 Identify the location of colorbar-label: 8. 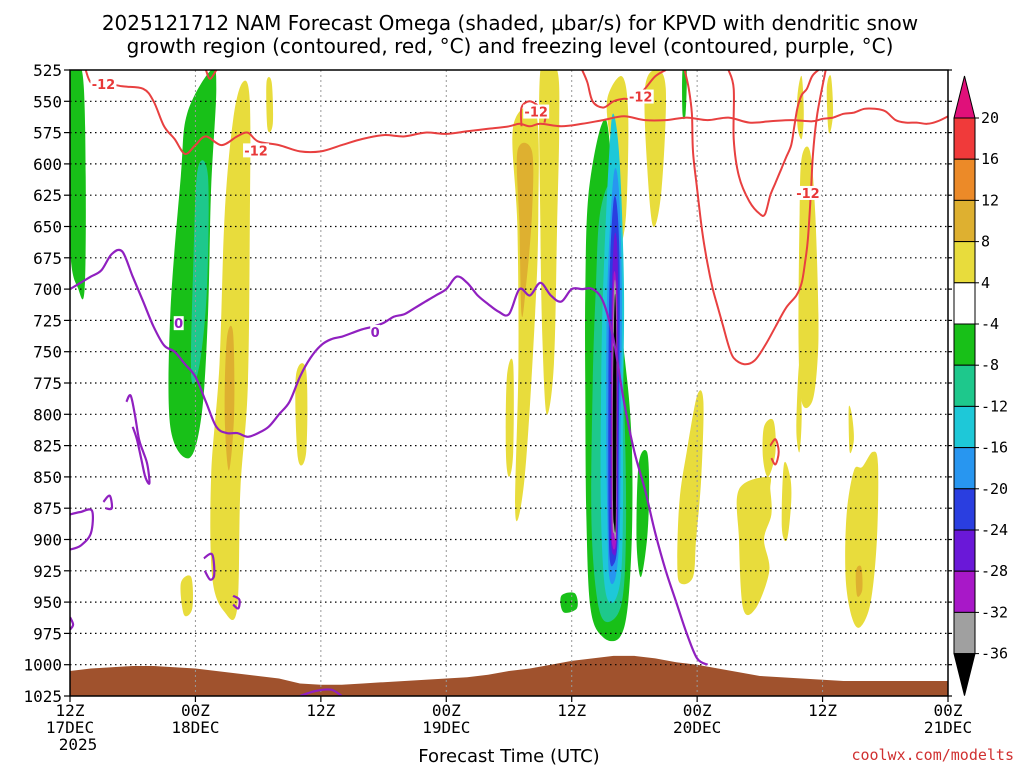
(985, 242).